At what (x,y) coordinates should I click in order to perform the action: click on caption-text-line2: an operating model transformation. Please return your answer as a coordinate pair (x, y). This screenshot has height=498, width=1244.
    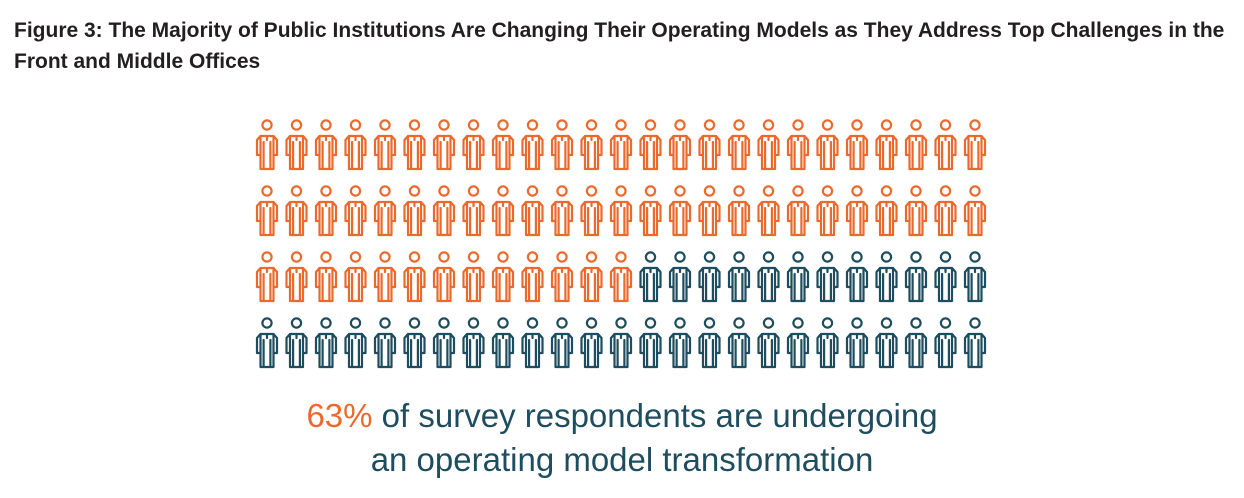
    Looking at the image, I should click on (622, 459).